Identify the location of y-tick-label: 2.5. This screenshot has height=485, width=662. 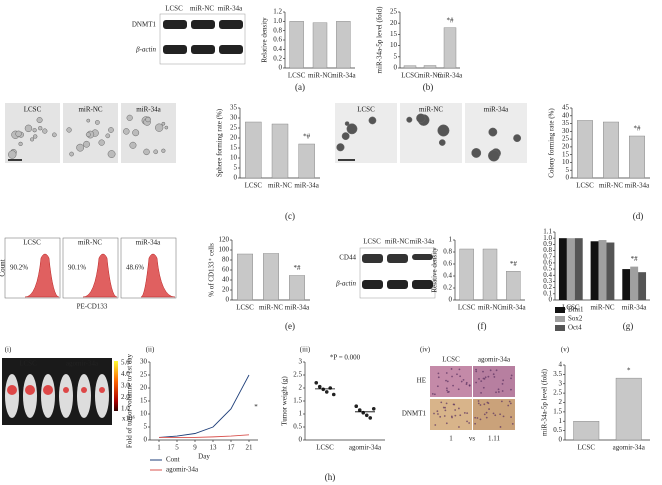
(297, 375).